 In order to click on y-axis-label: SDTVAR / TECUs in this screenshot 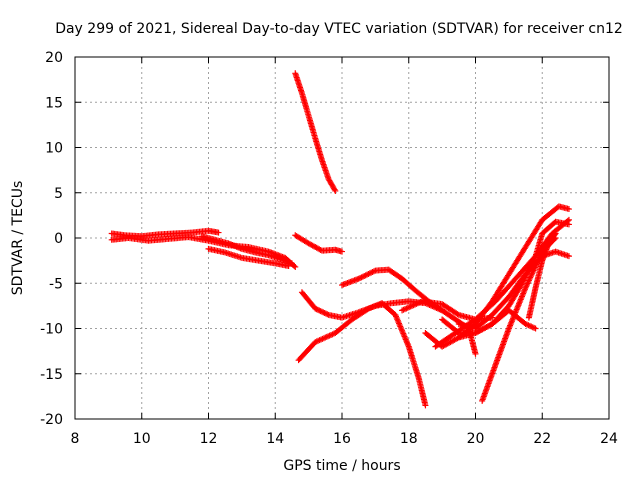, I will do `click(18, 238)`.